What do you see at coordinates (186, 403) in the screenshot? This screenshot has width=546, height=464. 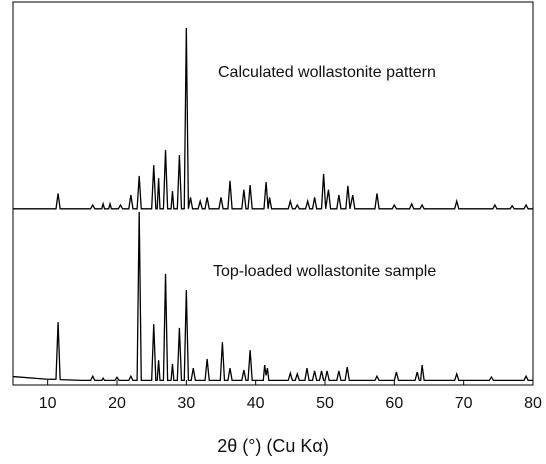 I see `x-tick-label: 30` at bounding box center [186, 403].